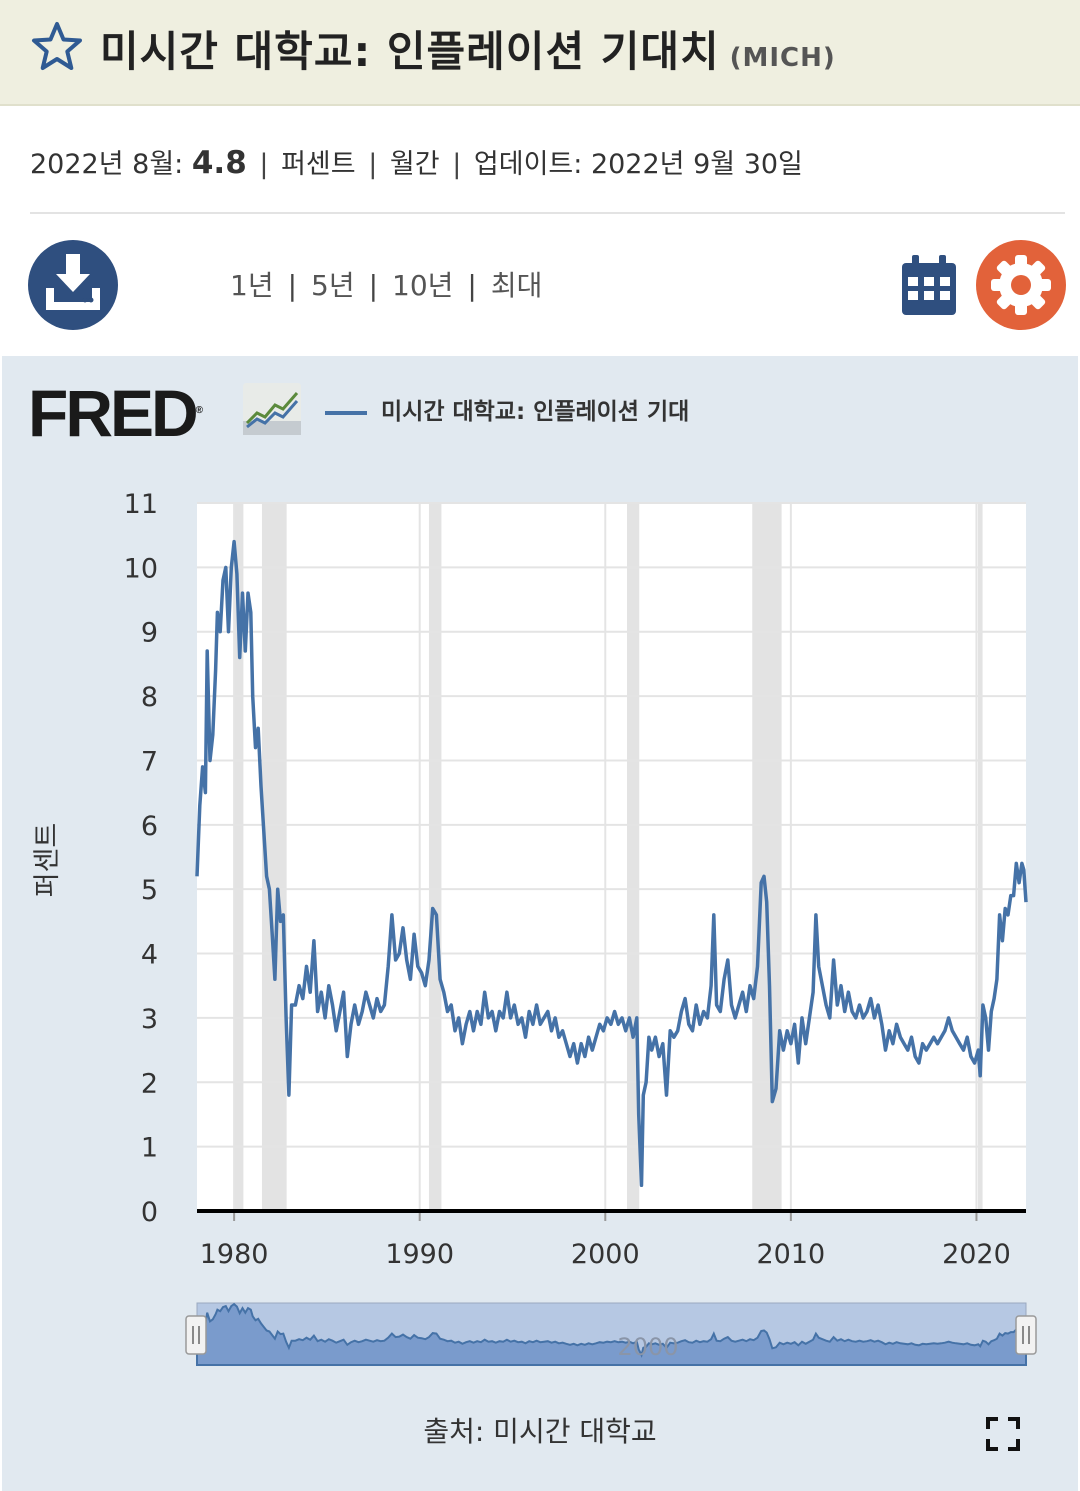  I want to click on y-tick-label: 4, so click(149, 955).